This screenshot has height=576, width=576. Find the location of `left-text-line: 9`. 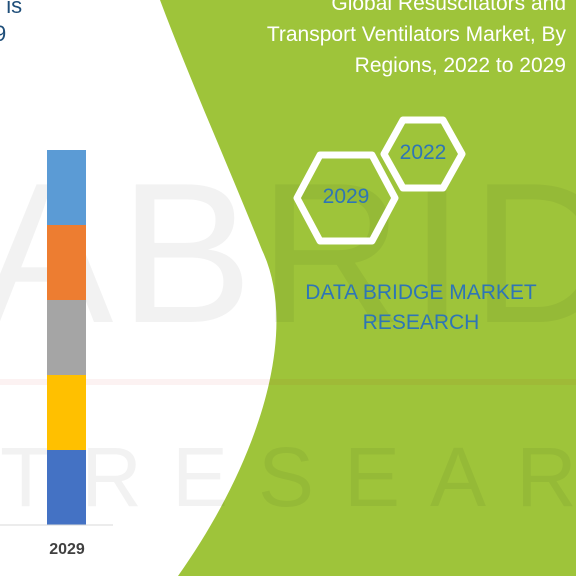

left-text-line: 9 is located at coordinates (3, 33).